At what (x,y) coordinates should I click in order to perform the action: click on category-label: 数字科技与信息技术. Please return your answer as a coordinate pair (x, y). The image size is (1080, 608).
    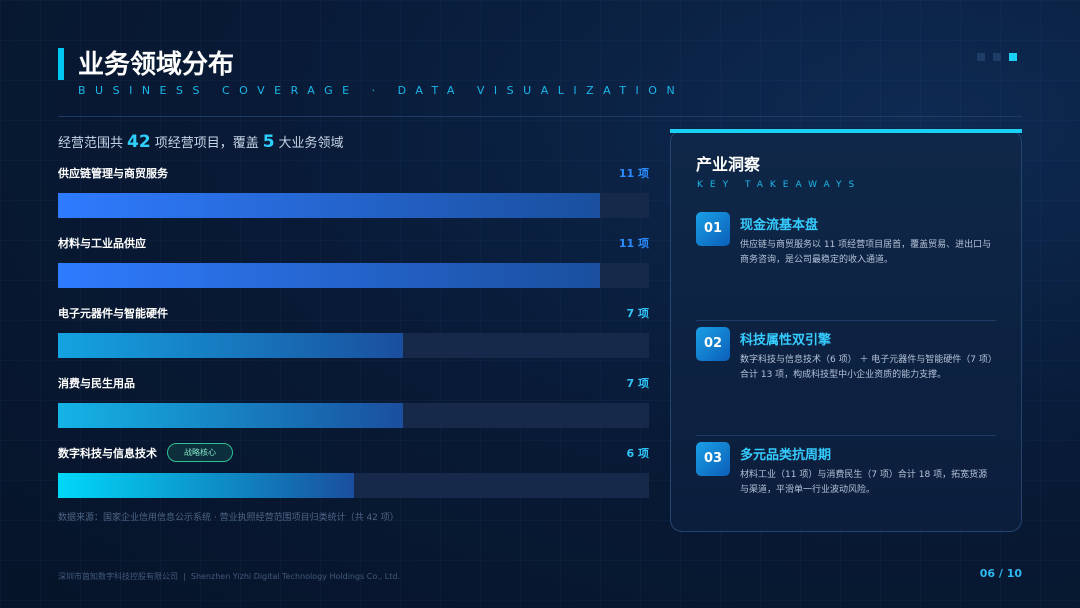
    Looking at the image, I should click on (107, 453).